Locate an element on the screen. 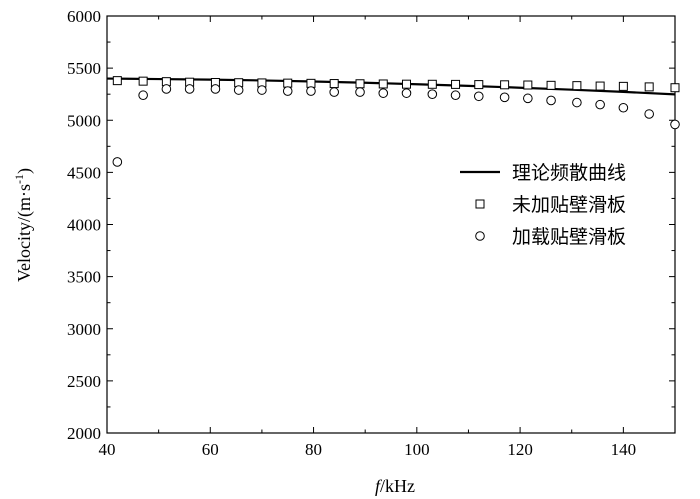 This screenshot has height=499, width=700. y-tick-label: 3000 is located at coordinates (84, 329).